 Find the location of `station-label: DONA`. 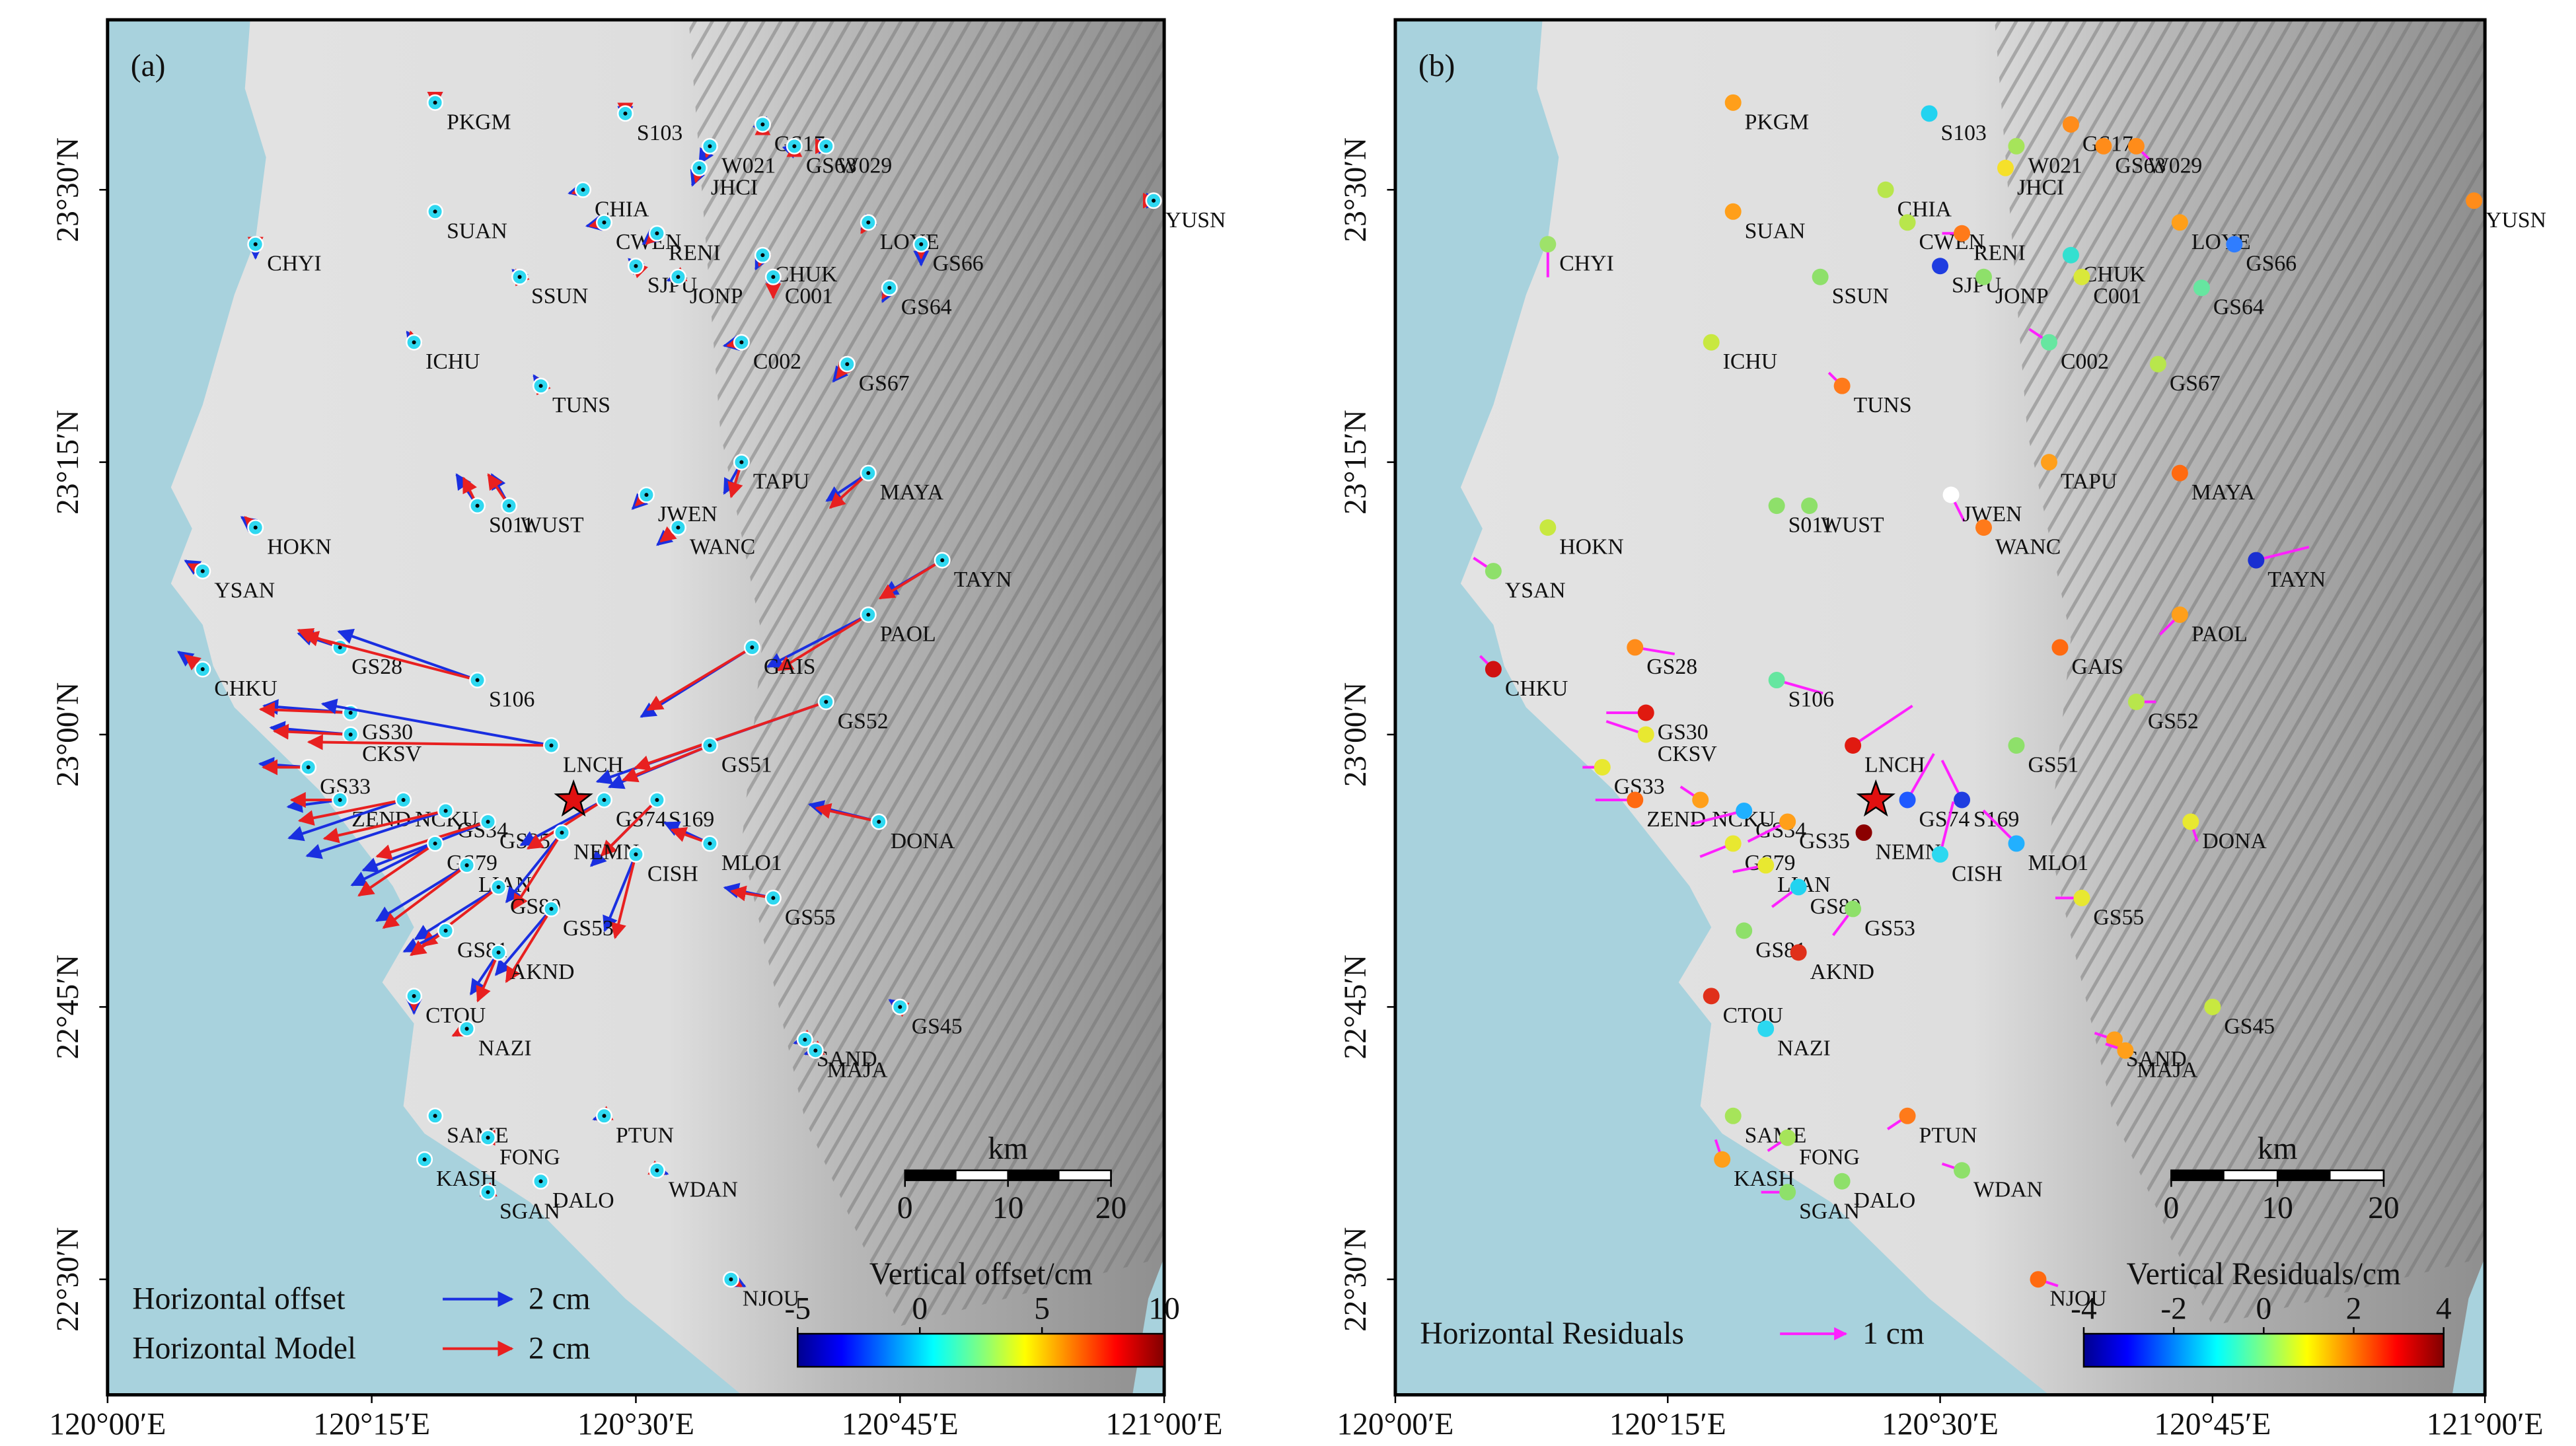

station-label: DONA is located at coordinates (2234, 841).